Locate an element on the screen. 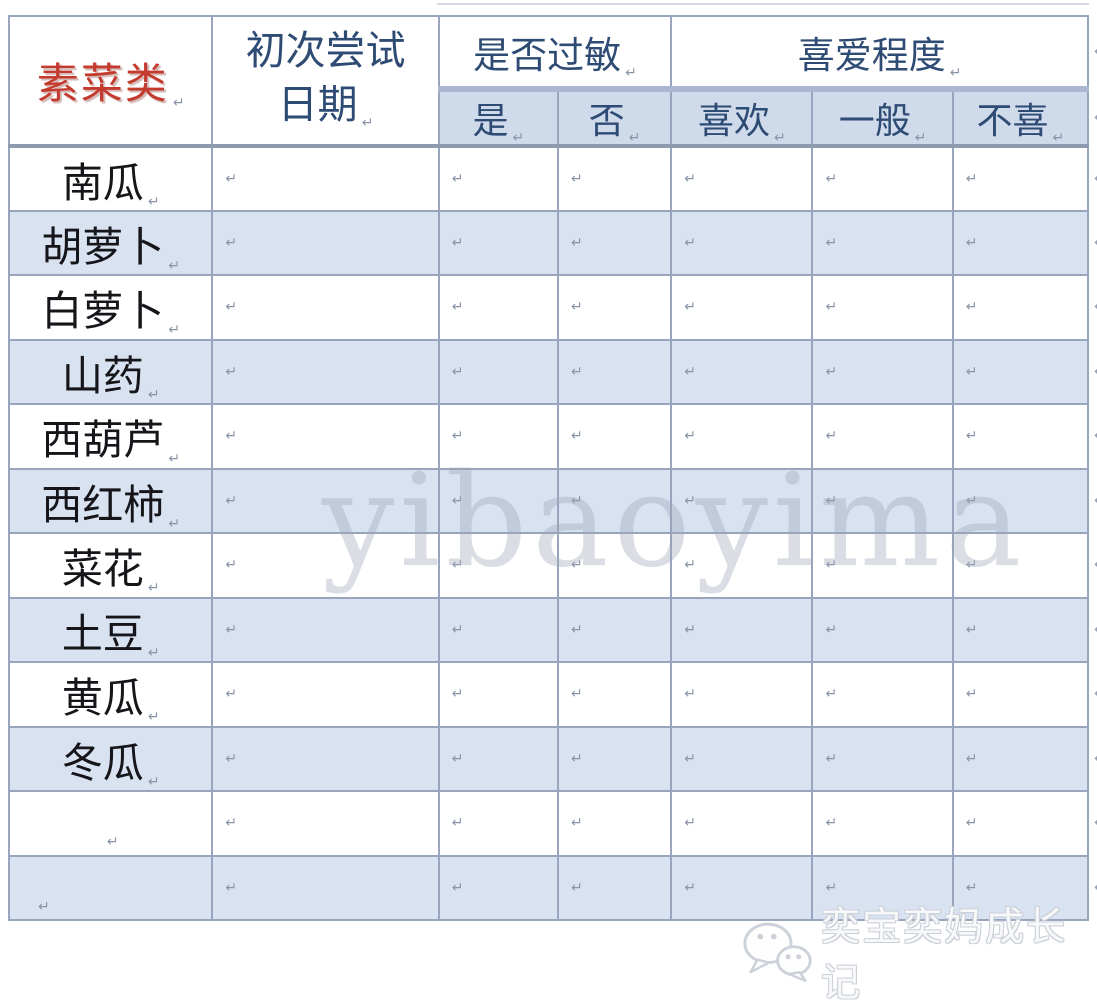  table-row: 土豆↵↵↵↵↵↵↵↵ is located at coordinates (552, 629).